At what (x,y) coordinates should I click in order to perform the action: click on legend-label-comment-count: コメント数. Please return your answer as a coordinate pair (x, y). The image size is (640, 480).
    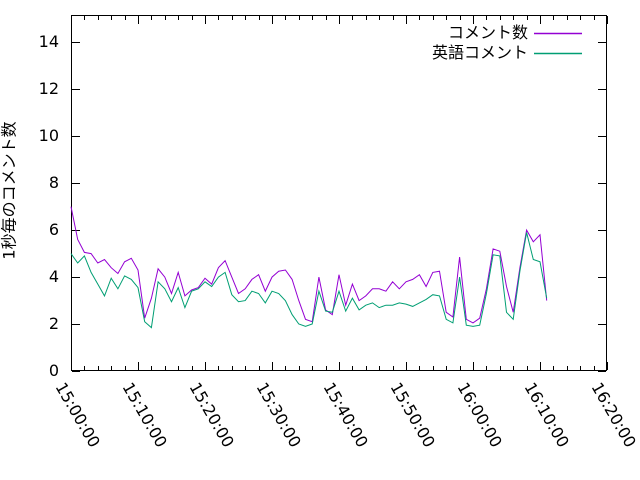
    Looking at the image, I should click on (487, 32).